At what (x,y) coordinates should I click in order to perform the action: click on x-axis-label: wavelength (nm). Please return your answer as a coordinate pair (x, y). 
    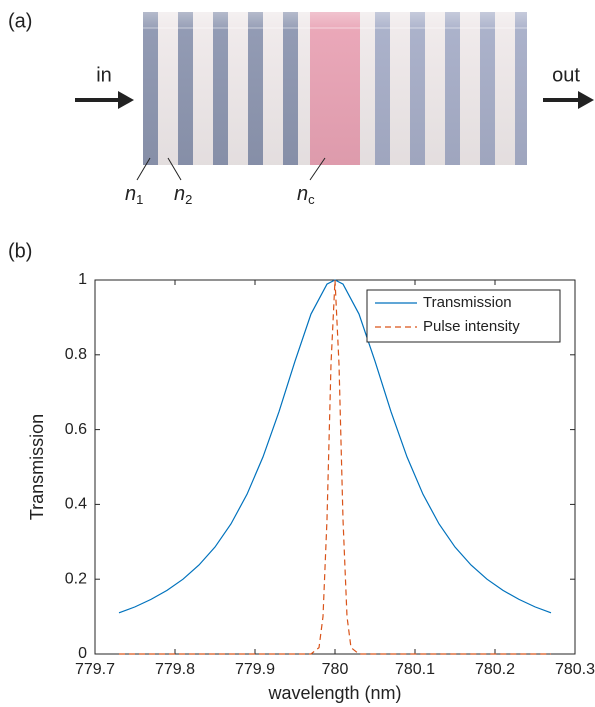
    Looking at the image, I should click on (334, 693).